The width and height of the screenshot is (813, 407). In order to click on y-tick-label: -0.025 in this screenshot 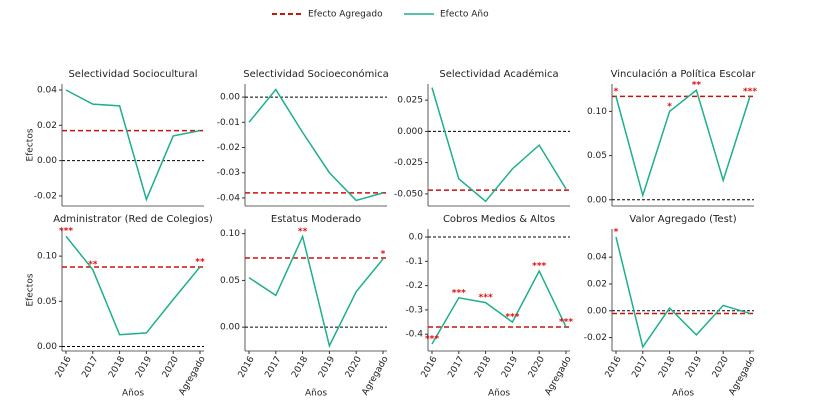, I will do `click(408, 163)`.